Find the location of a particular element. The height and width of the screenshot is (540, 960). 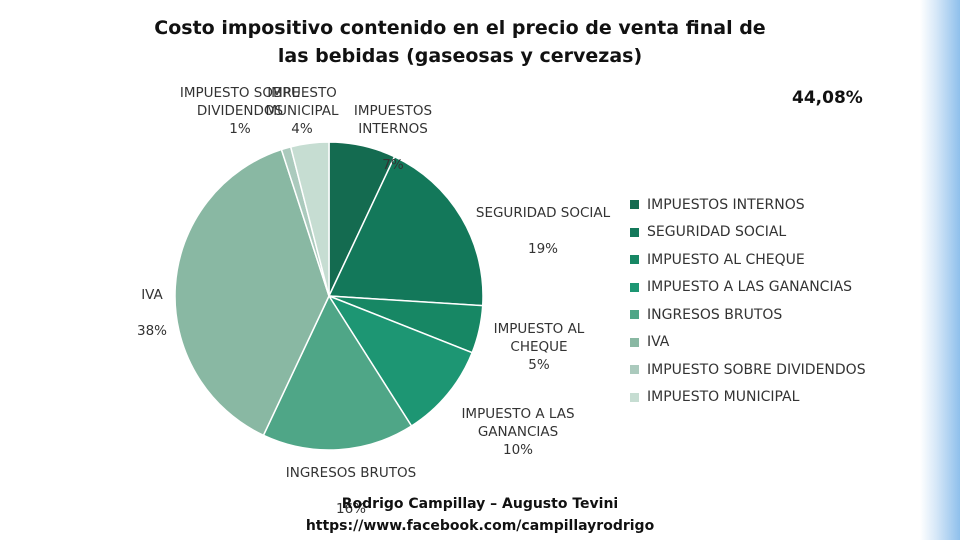

label-impuesto-cheque: IMPUESTO AL CHEQUE 5% is located at coordinates (539, 347).